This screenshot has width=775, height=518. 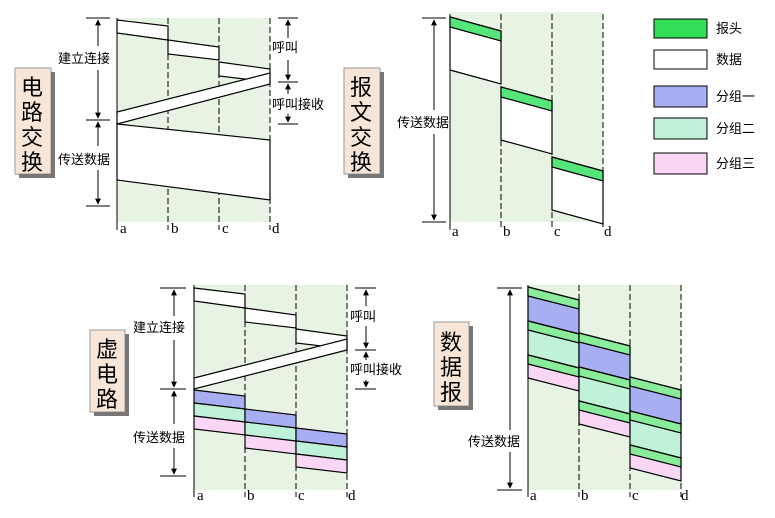 What do you see at coordinates (735, 164) in the screenshot?
I see `legend-label: 分组三` at bounding box center [735, 164].